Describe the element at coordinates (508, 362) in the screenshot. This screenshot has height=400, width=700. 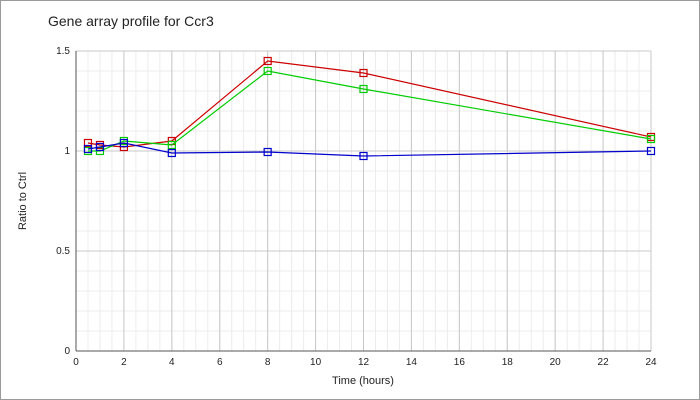
I see `x-tick-label: 18` at that location.